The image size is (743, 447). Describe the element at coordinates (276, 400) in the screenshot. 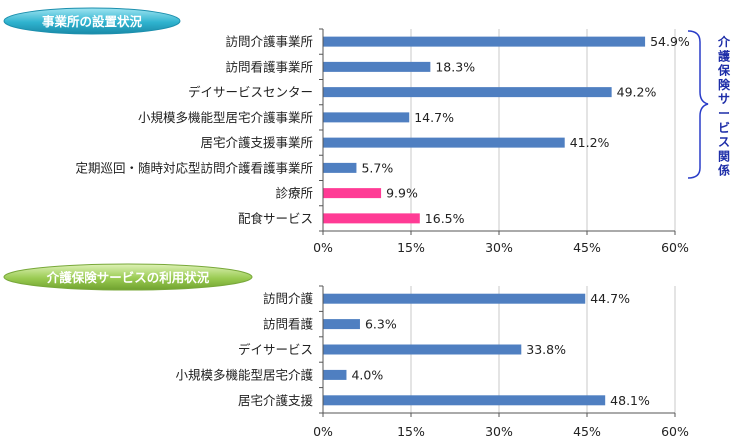

I see `category-label: 居宅介護支援` at that location.